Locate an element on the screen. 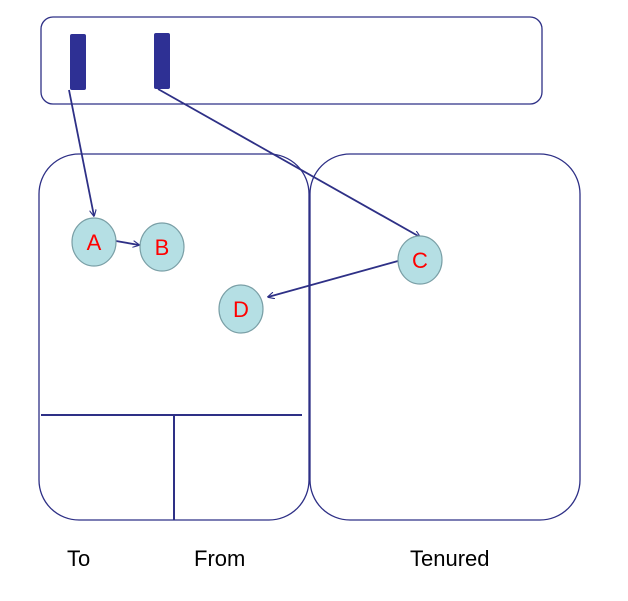  tenured-label: Tenured is located at coordinates (450, 558).